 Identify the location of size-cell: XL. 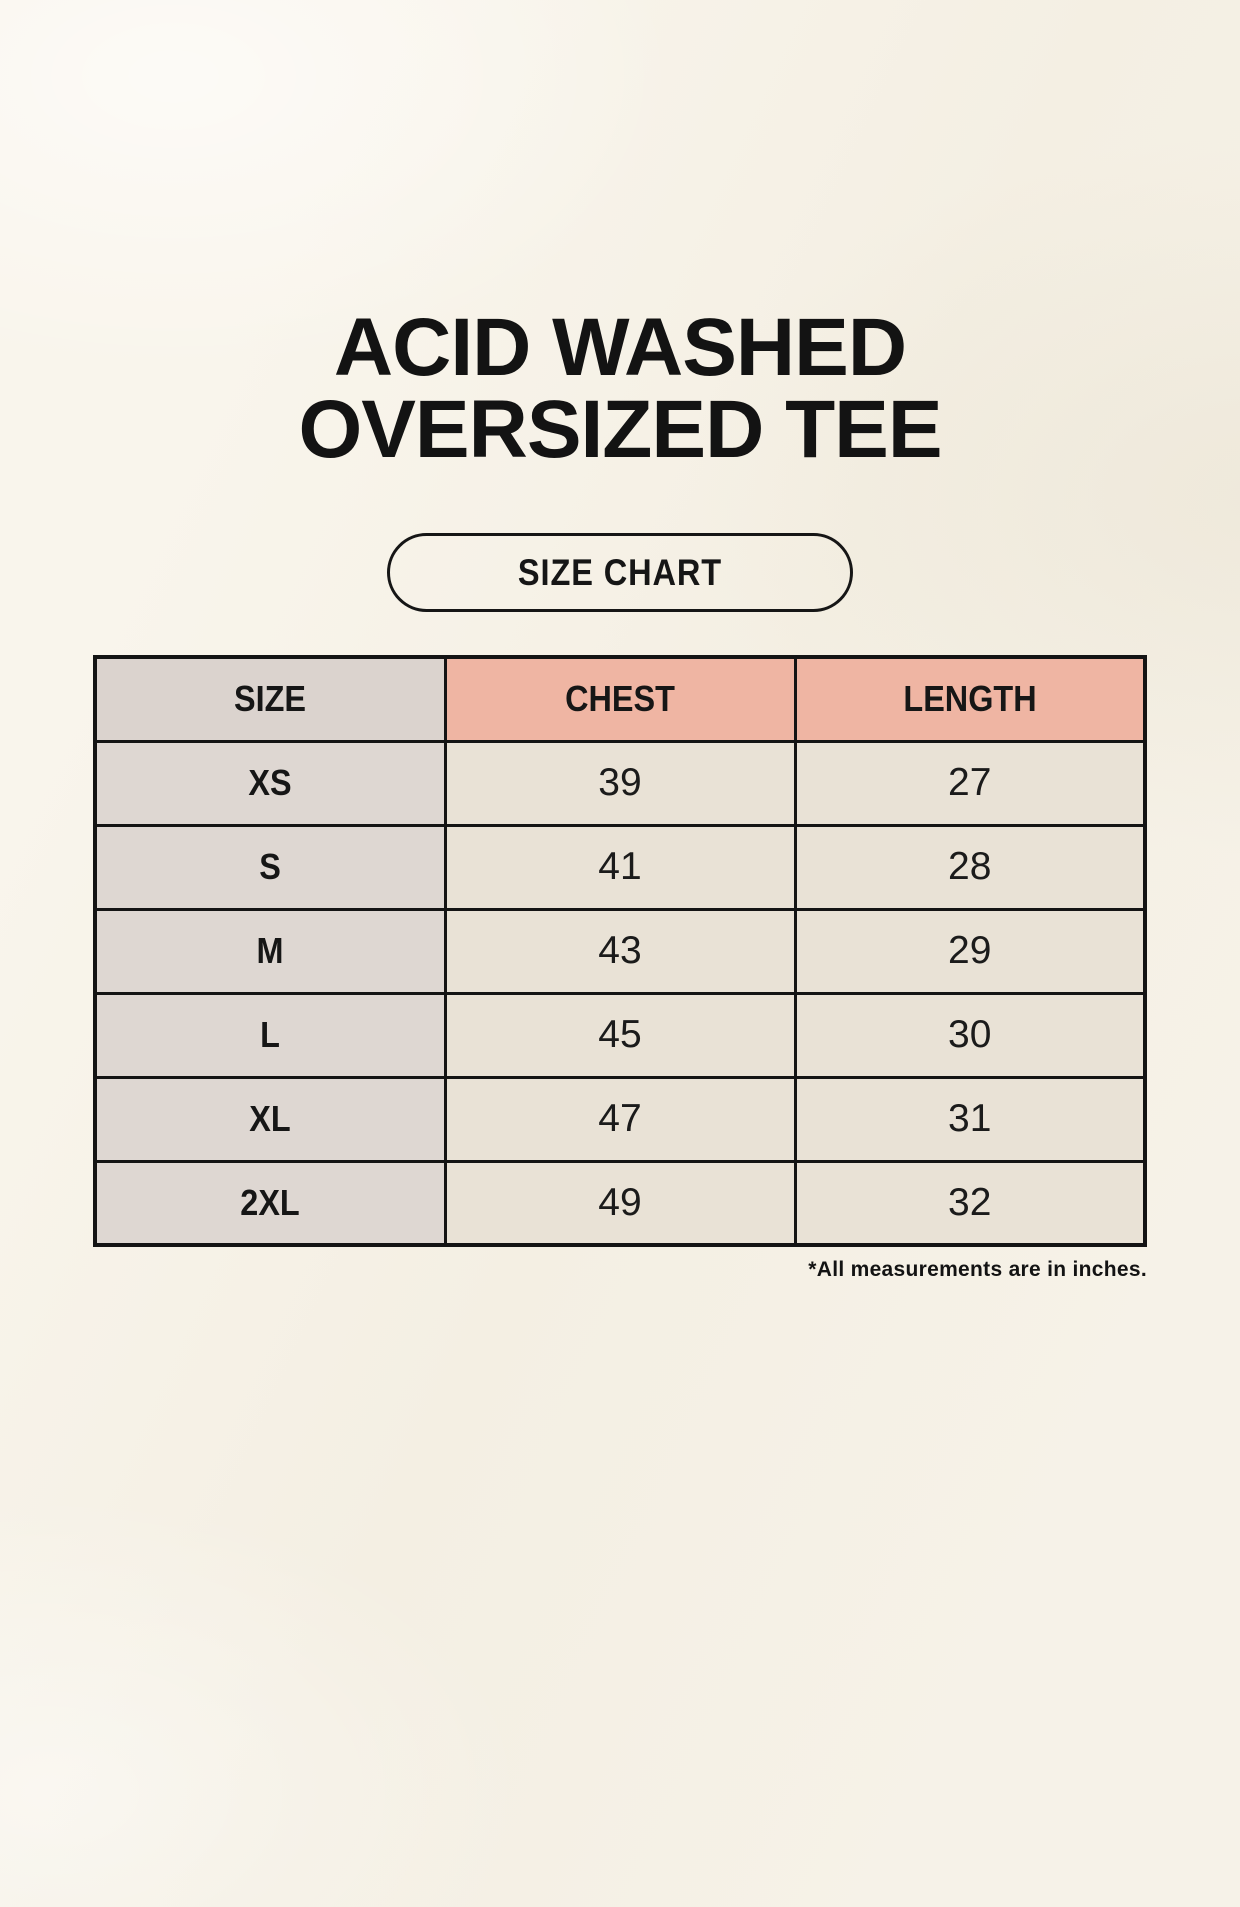
(270, 1119).